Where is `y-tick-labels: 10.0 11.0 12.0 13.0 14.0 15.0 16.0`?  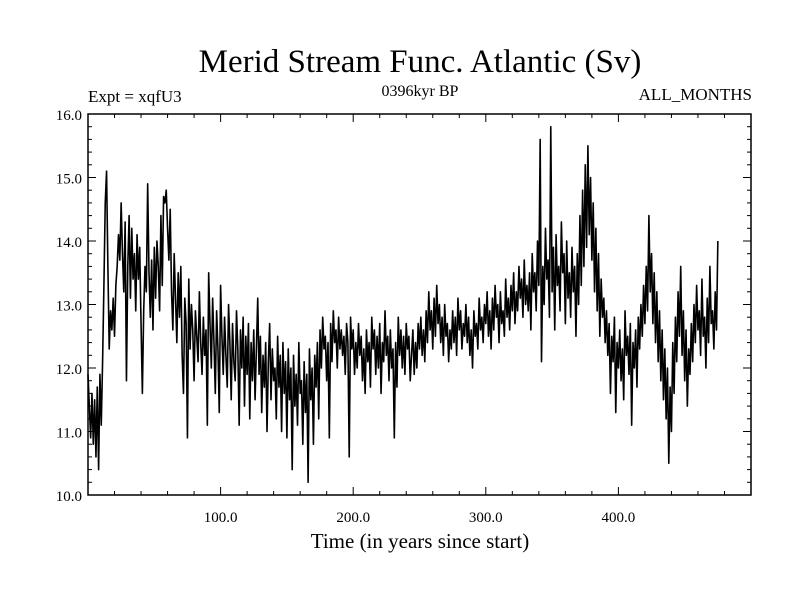
y-tick-labels: 10.0 11.0 12.0 13.0 14.0 15.0 16.0 is located at coordinates (69, 306).